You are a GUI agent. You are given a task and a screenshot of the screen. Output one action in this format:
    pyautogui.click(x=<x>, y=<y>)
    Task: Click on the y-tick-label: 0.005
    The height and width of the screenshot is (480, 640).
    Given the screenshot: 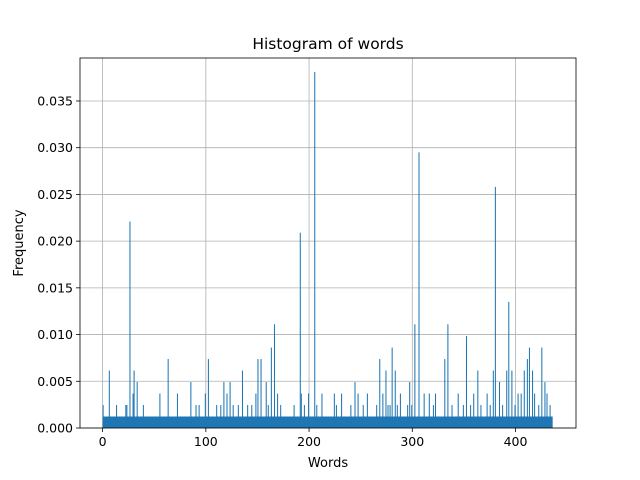 What is the action you would take?
    pyautogui.click(x=55, y=381)
    